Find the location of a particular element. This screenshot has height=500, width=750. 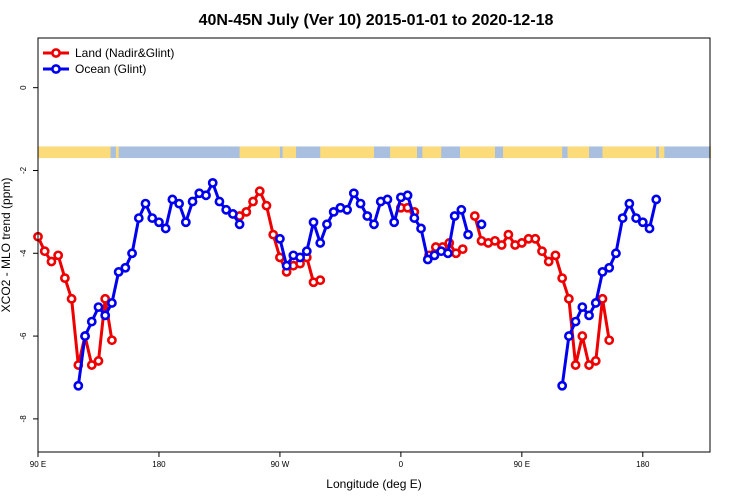

y-axis: 0 -2 -4 -6 -8 is located at coordinates (28, 254).